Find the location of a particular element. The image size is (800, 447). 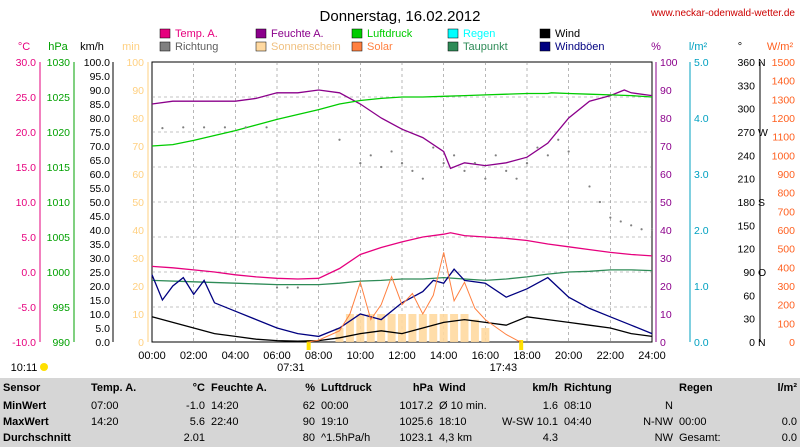

rain-axis-tick: 0.0 is located at coordinates (701, 343).